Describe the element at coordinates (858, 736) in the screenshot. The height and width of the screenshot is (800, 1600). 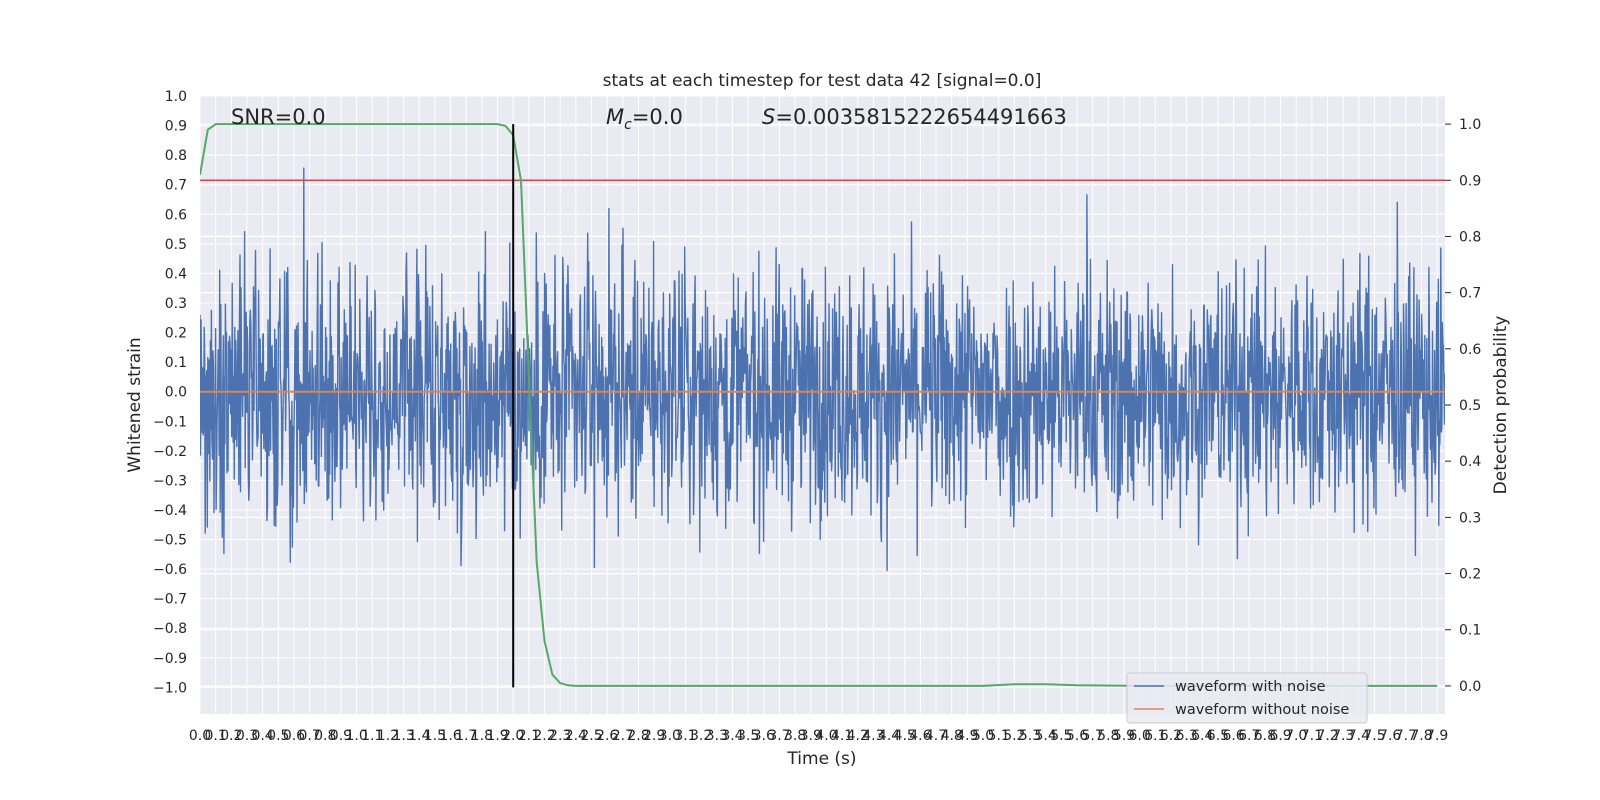
I see `x-tick-label: 4.2` at that location.